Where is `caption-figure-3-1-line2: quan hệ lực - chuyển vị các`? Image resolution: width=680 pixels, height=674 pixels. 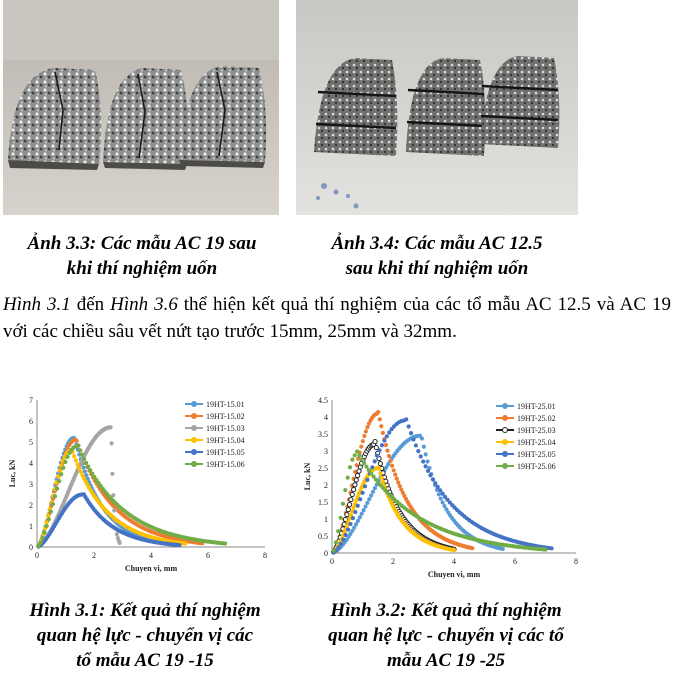
caption-figure-3-1-line2: quan hệ lực - chuyển vị các is located at coordinates (145, 635).